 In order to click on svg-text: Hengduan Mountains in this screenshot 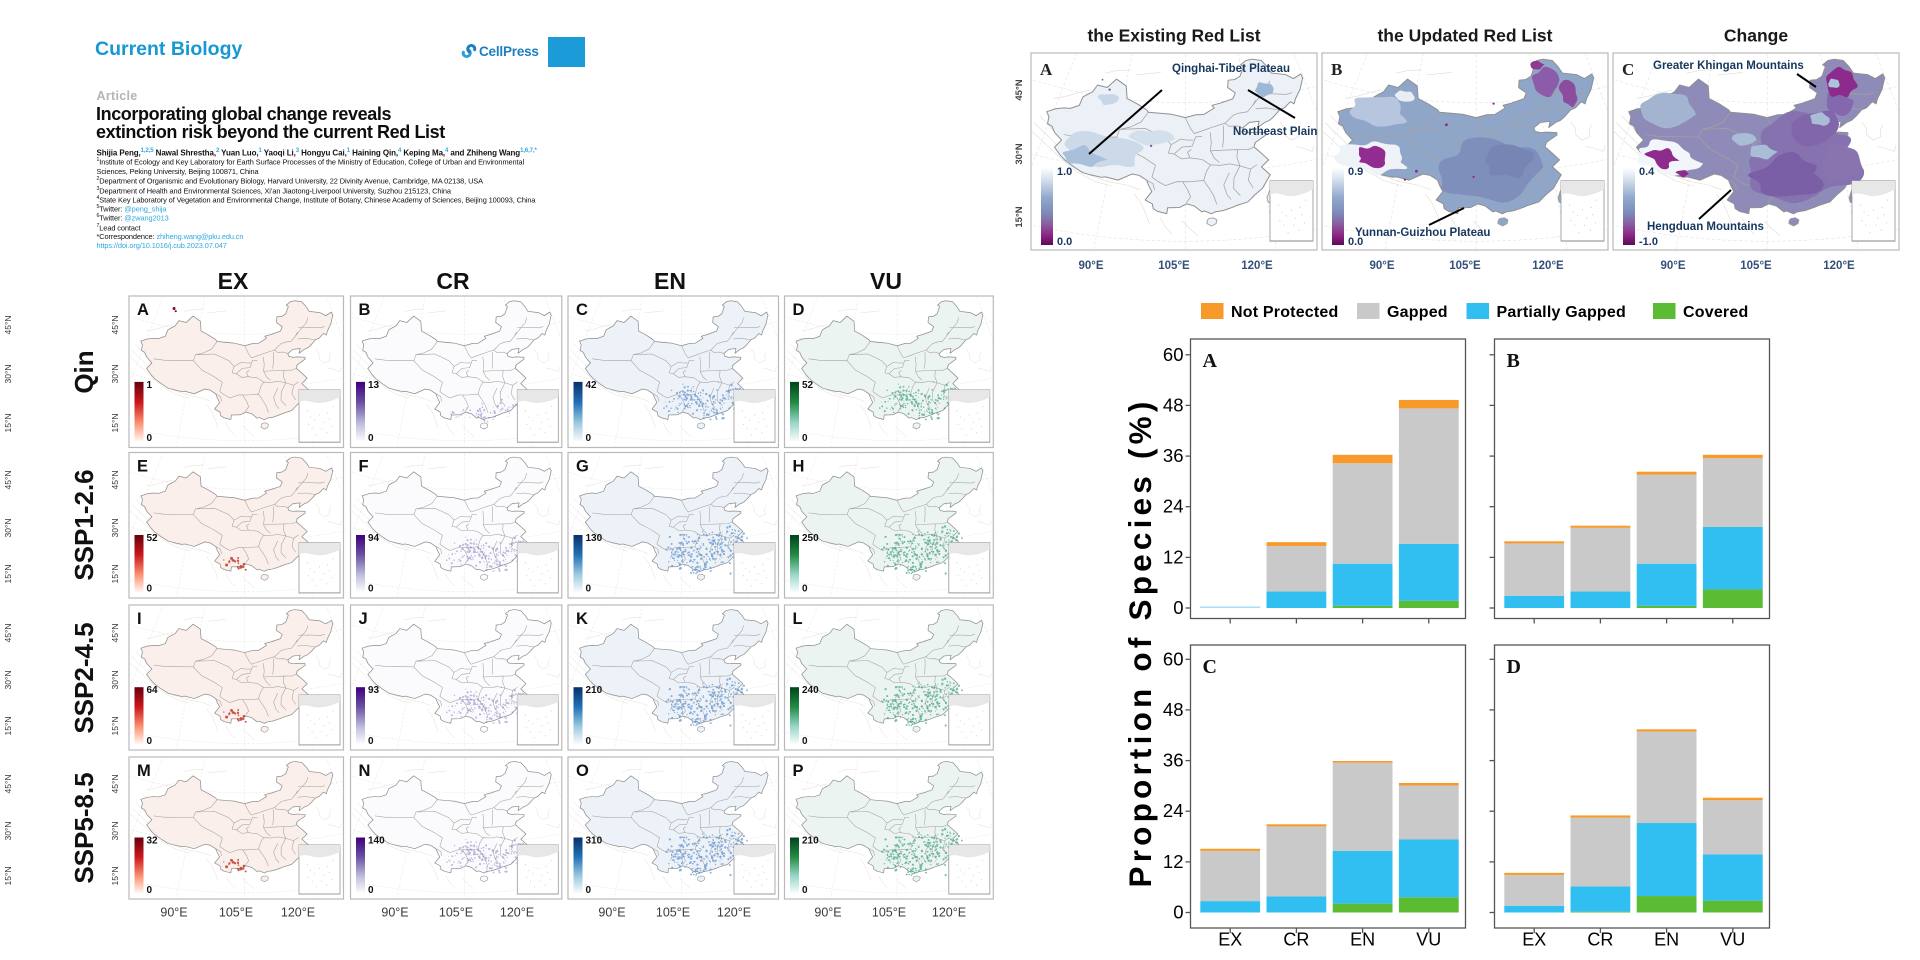, I will do `click(1705, 227)`.